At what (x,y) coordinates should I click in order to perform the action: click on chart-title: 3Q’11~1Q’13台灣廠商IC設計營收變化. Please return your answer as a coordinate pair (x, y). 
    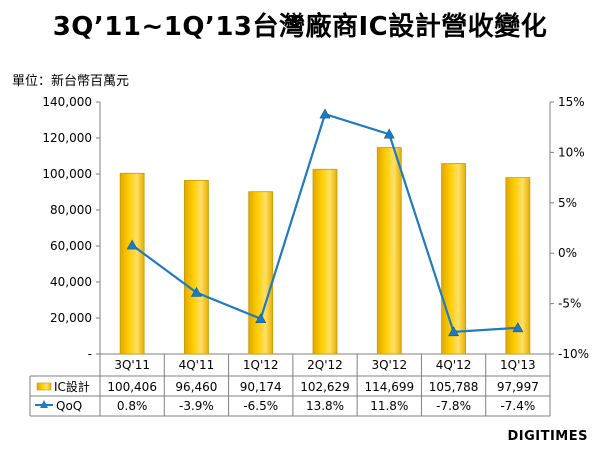
    Looking at the image, I should click on (300, 27).